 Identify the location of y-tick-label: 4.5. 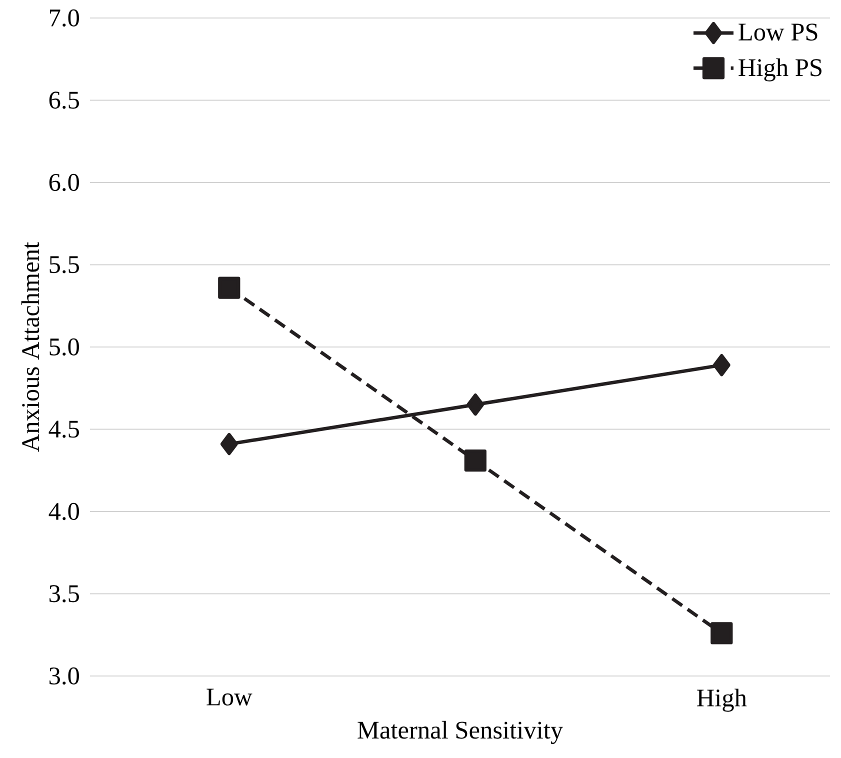
(63, 429).